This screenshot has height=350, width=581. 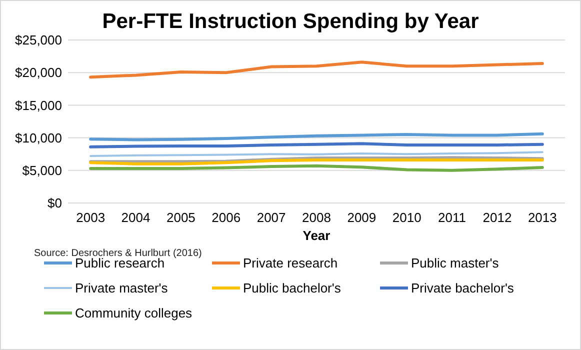 I want to click on x-tick-label: 2011, so click(x=452, y=217).